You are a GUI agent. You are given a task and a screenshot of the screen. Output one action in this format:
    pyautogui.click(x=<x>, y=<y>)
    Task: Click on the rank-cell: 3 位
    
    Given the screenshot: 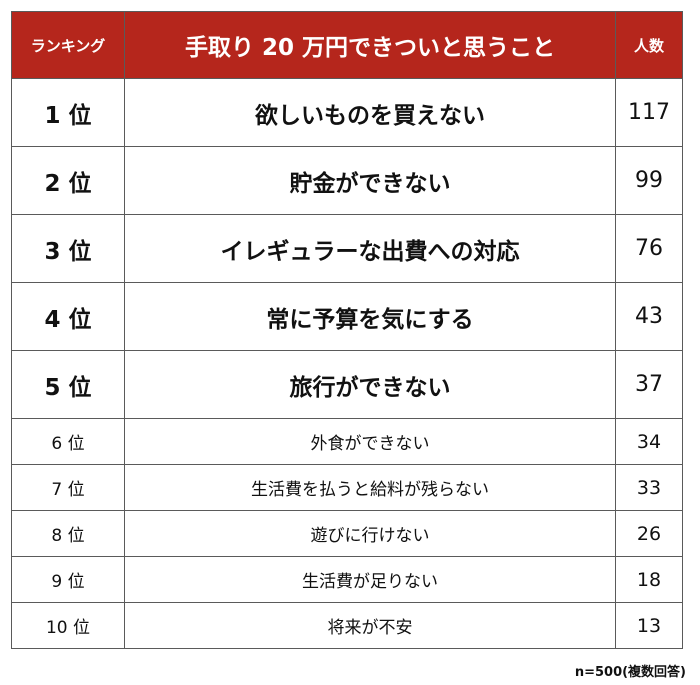 What is the action you would take?
    pyautogui.click(x=68, y=248)
    